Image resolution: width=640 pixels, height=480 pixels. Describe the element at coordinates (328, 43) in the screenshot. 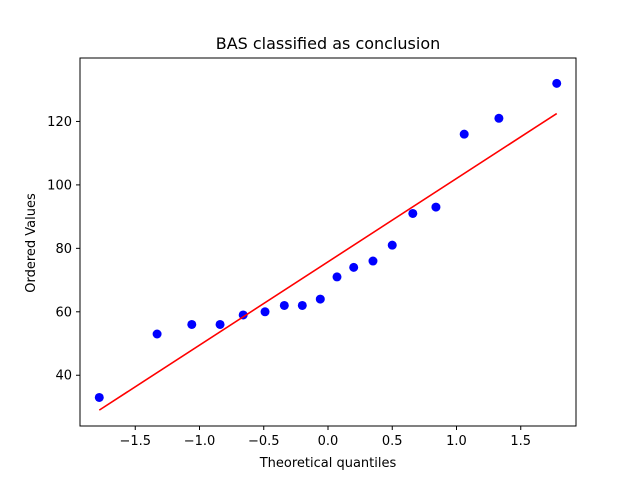

I see `chart-title: BAS classified as conclusion` at that location.